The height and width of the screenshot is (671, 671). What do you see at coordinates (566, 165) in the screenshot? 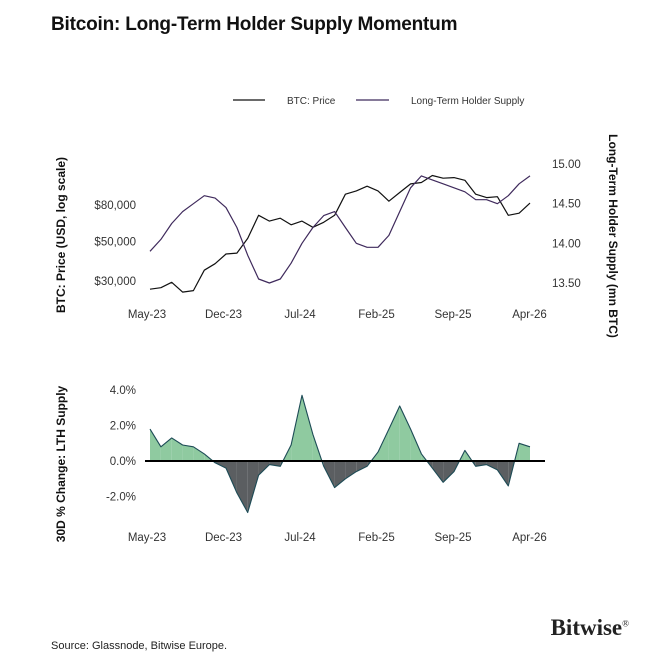
I see `right-tick-label: 15.00` at bounding box center [566, 165].